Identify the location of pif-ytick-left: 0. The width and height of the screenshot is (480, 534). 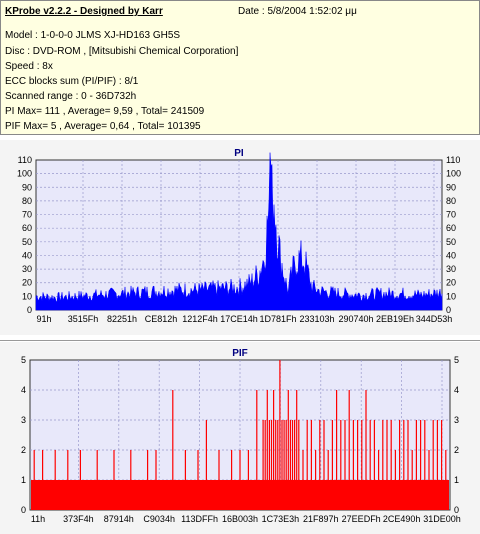
(23, 510).